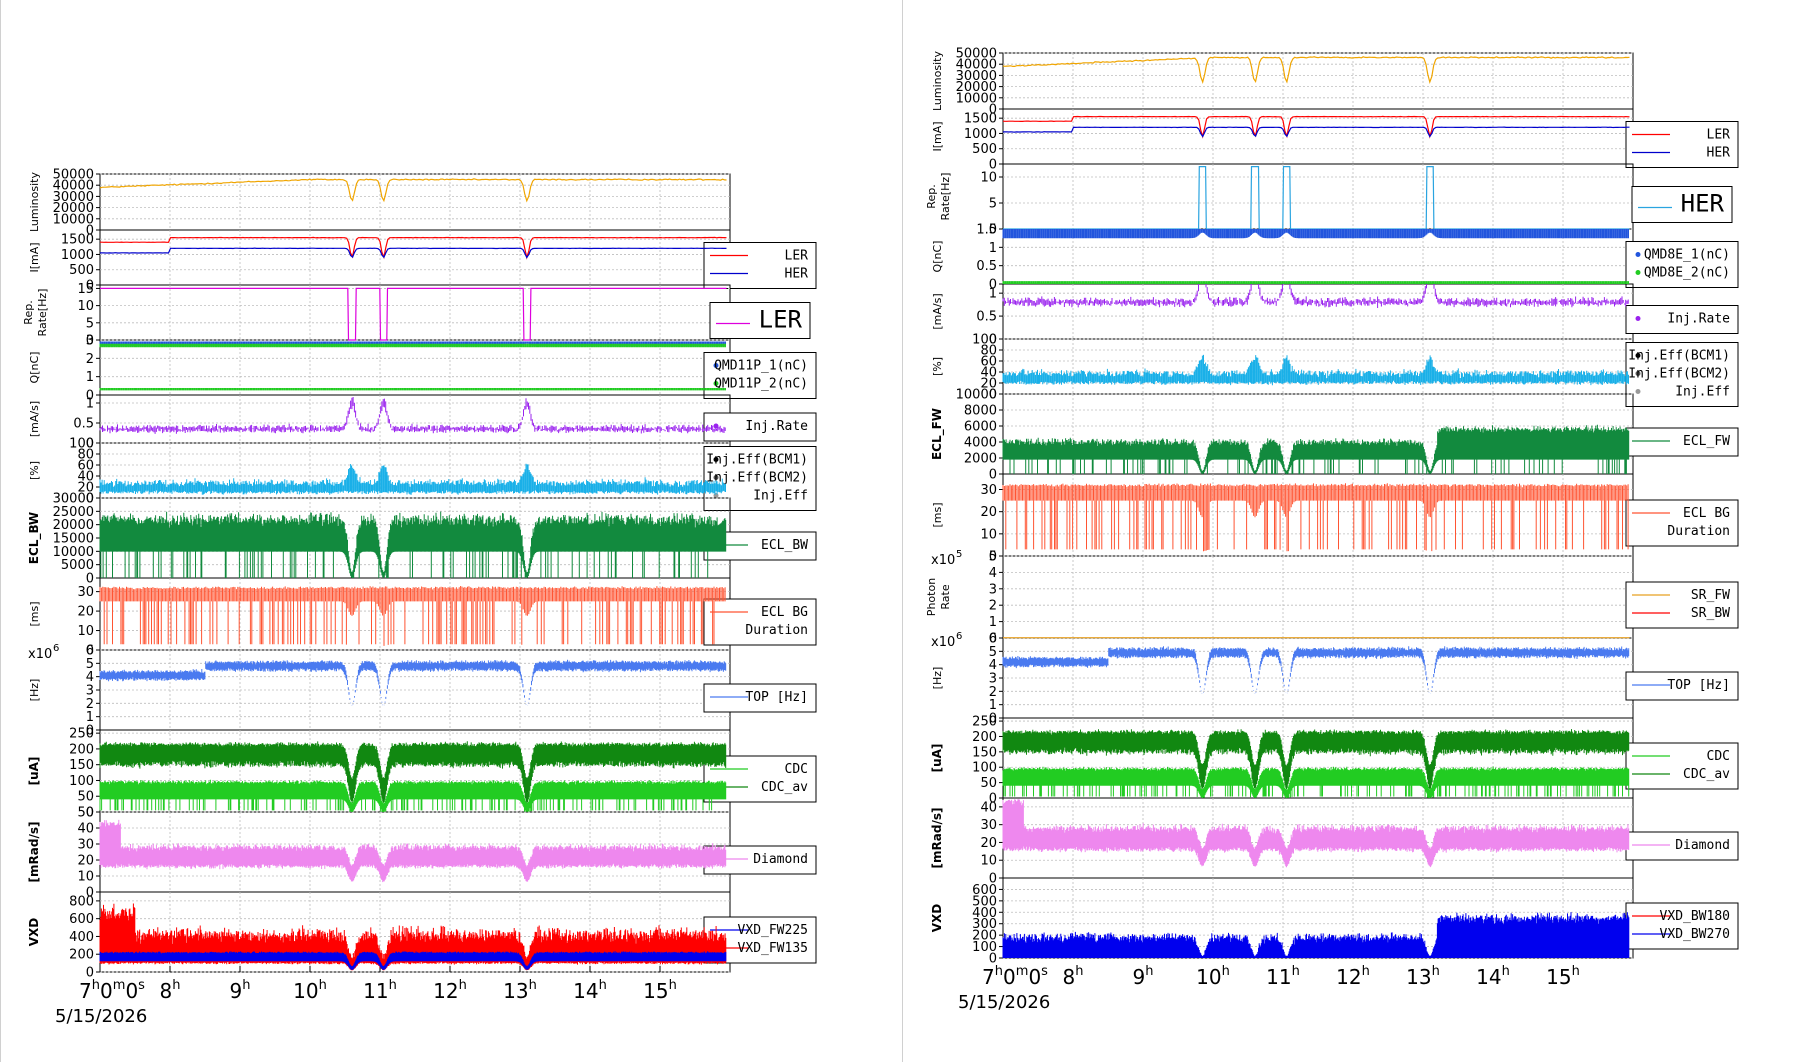 The height and width of the screenshot is (1062, 1806). I want to click on legend-entry: ECL BG, so click(784, 612).